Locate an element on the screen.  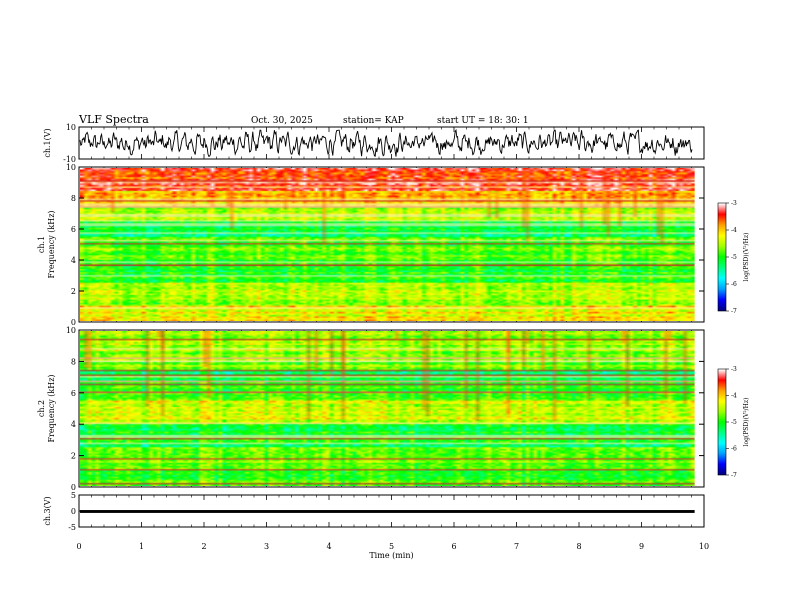
time-axis: 0 1 2 3 4 5 6 7 8 9 10 Time (min) is located at coordinates (392, 551).